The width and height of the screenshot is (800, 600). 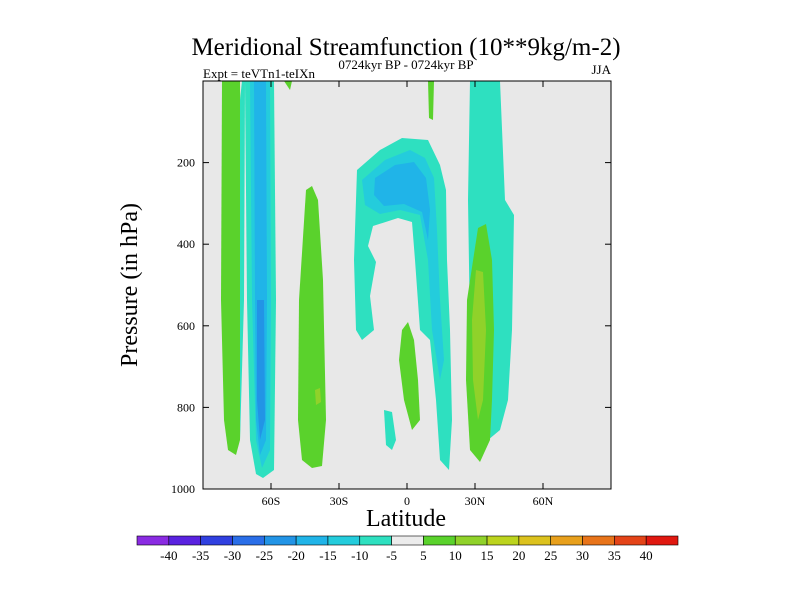 I want to click on colorbar-label-6: -10, so click(x=359, y=555).